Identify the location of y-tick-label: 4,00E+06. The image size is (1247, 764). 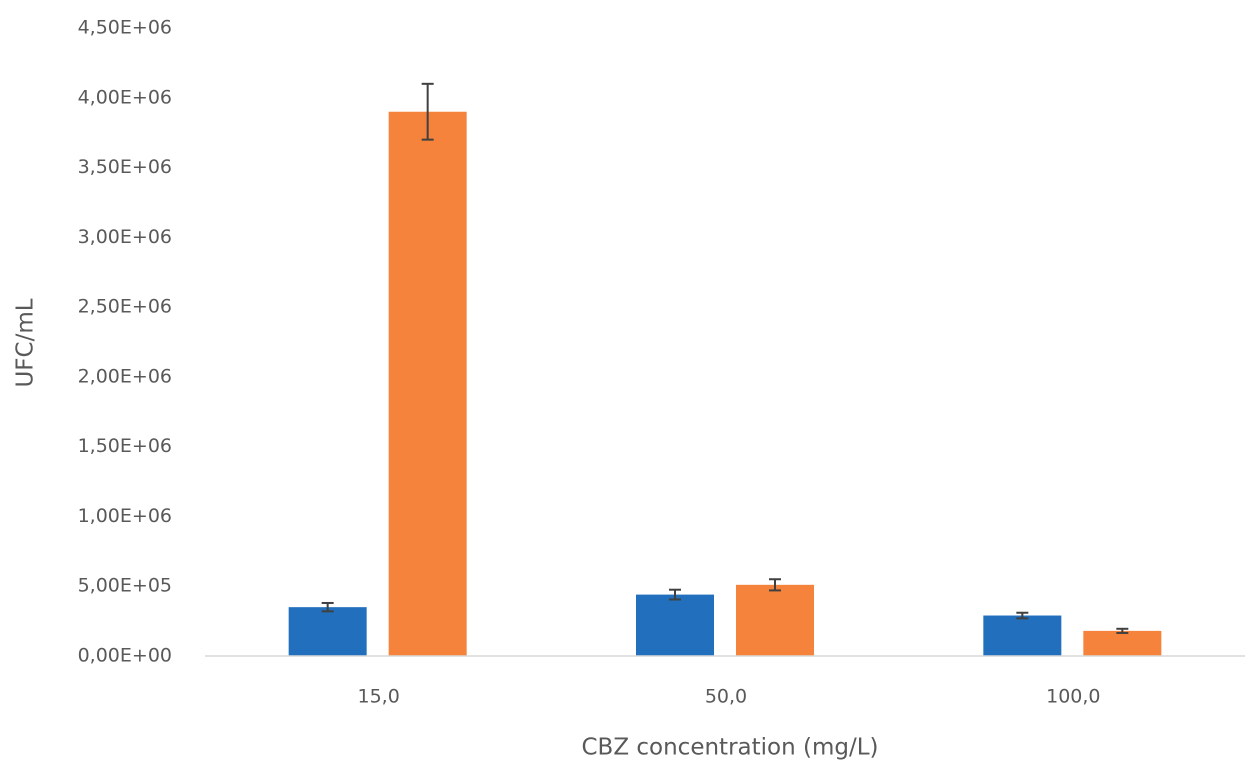
(125, 97).